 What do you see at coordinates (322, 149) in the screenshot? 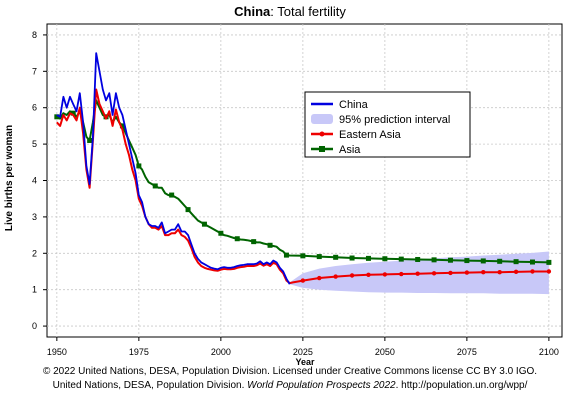
I see `legend-asia-marker` at bounding box center [322, 149].